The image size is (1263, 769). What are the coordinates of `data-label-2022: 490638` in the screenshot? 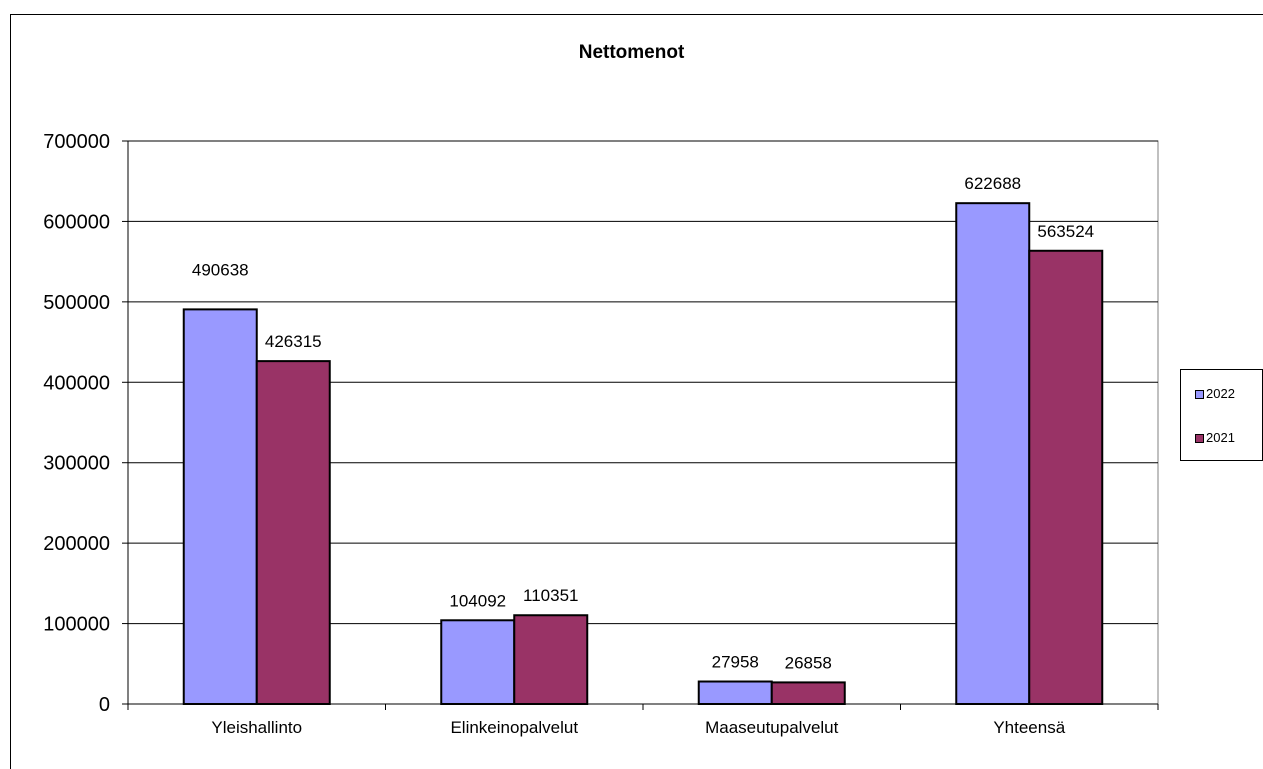 It's located at (220, 269).